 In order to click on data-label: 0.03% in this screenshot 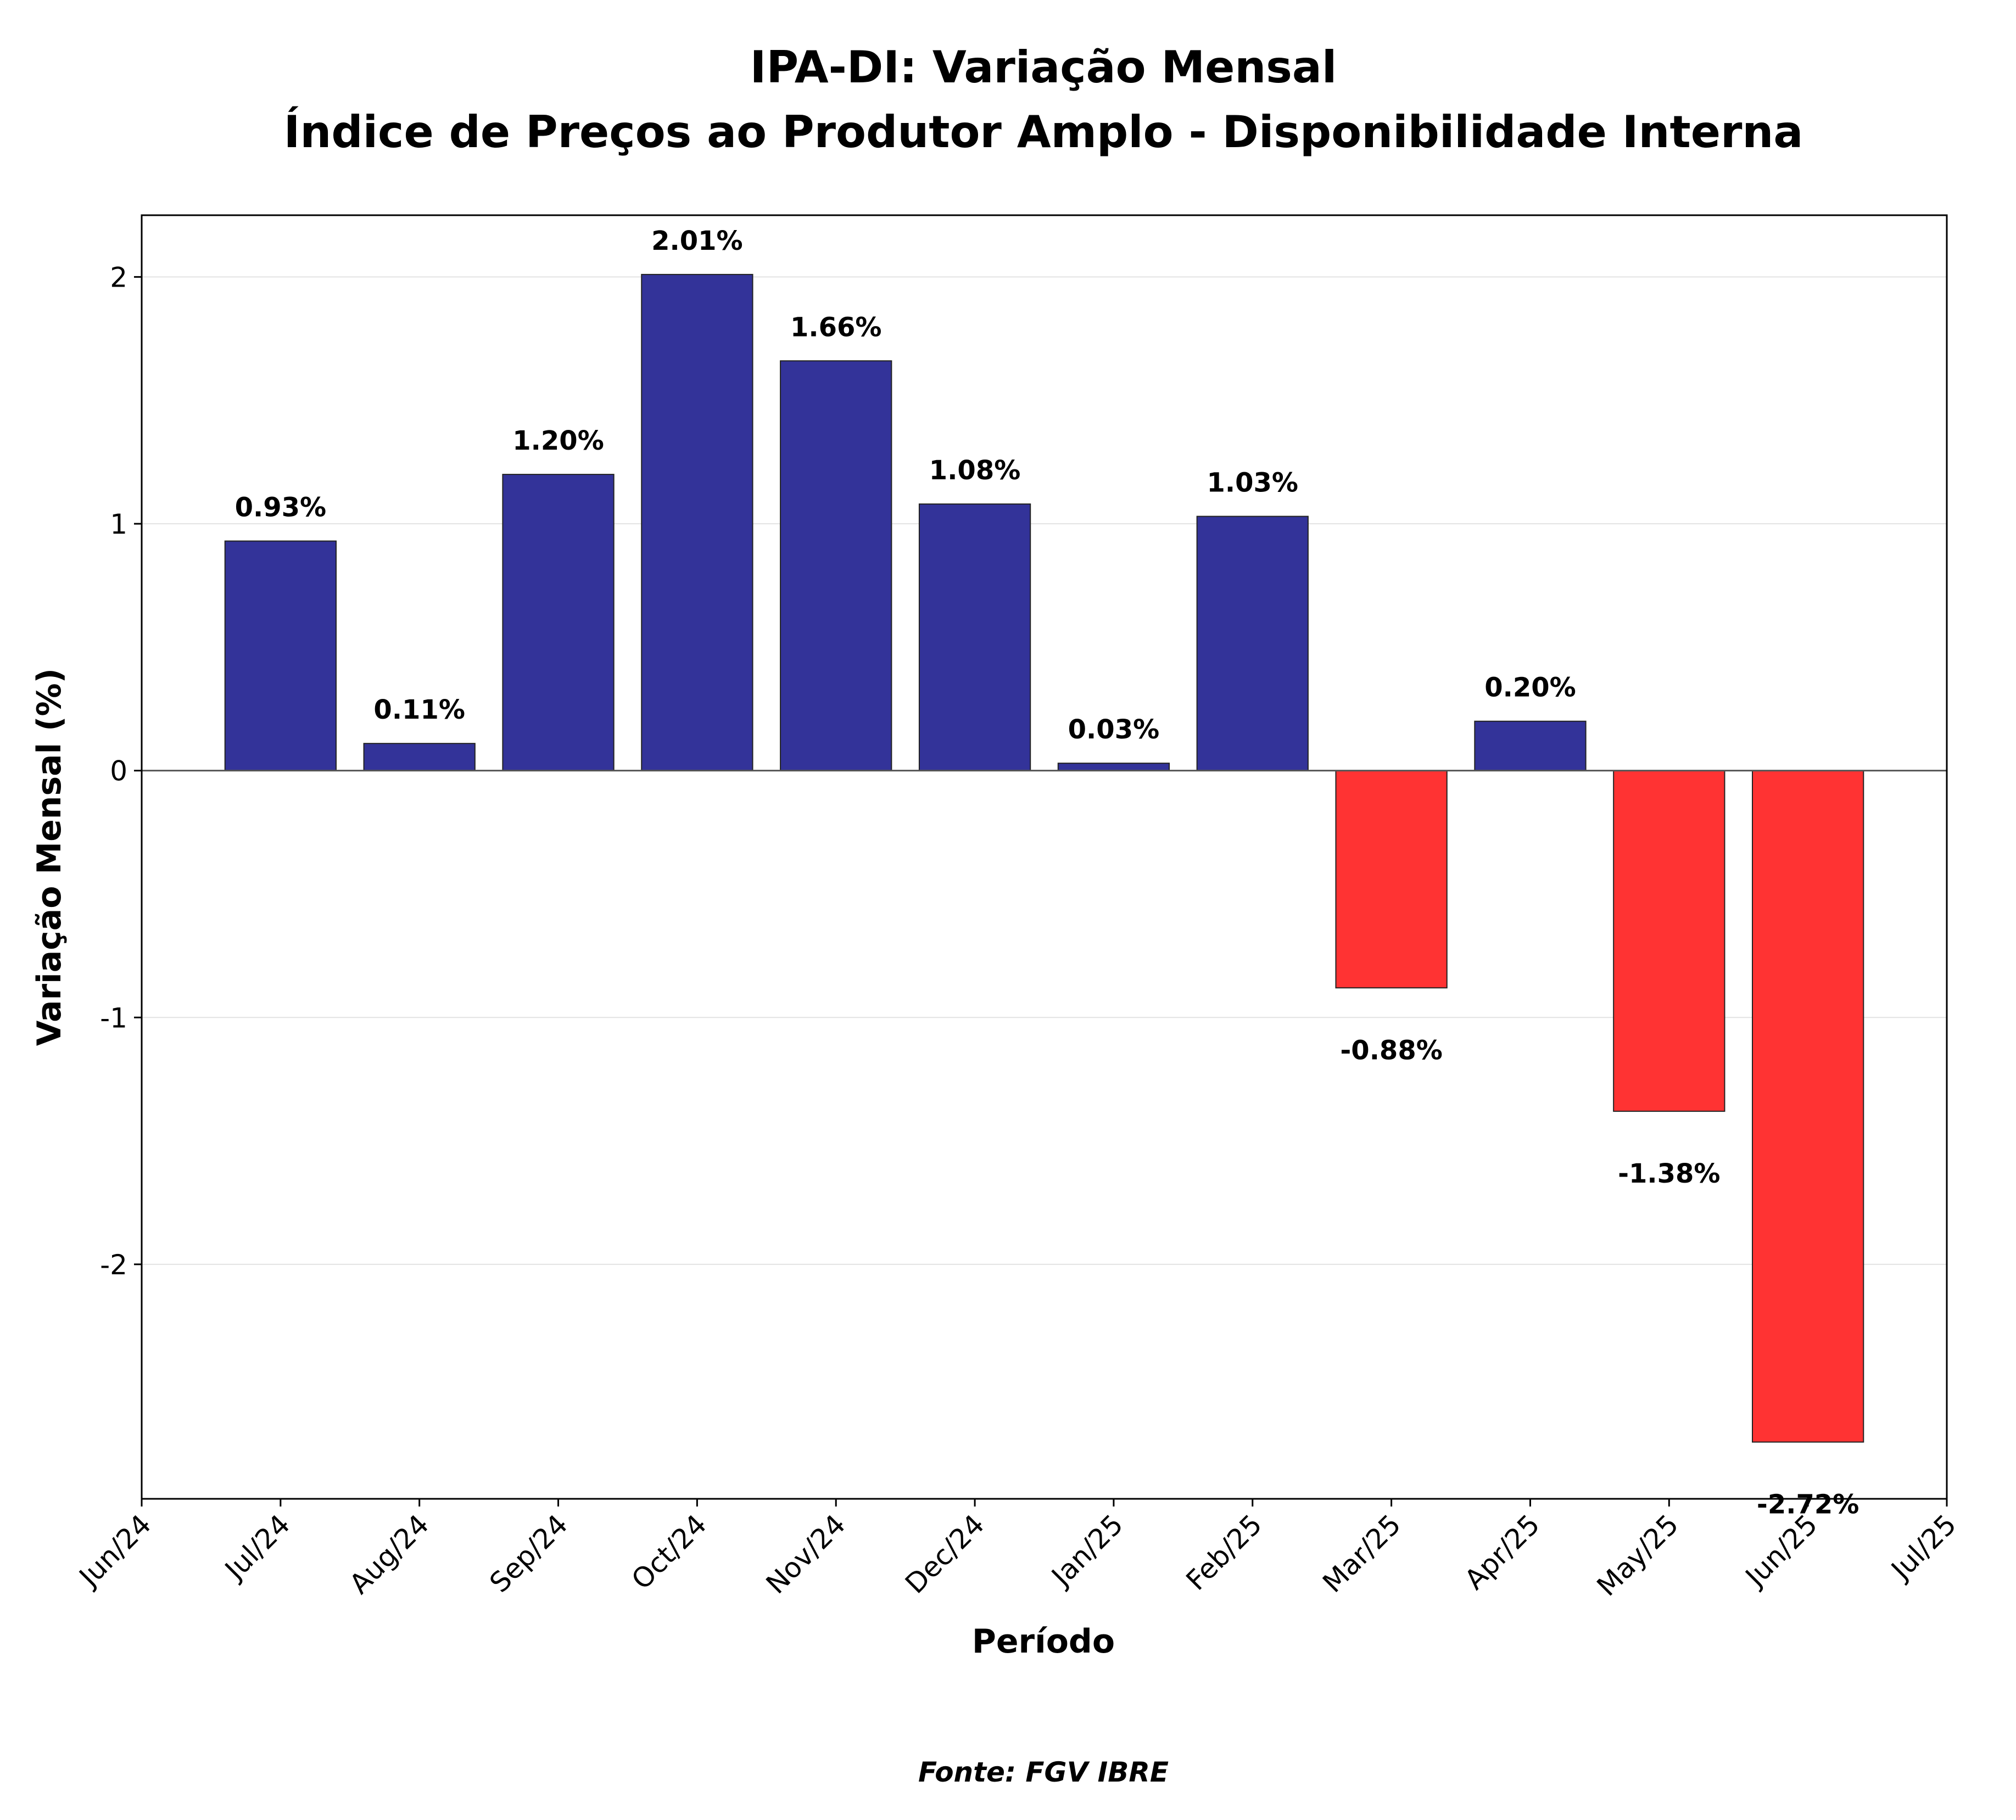, I will do `click(1114, 730)`.